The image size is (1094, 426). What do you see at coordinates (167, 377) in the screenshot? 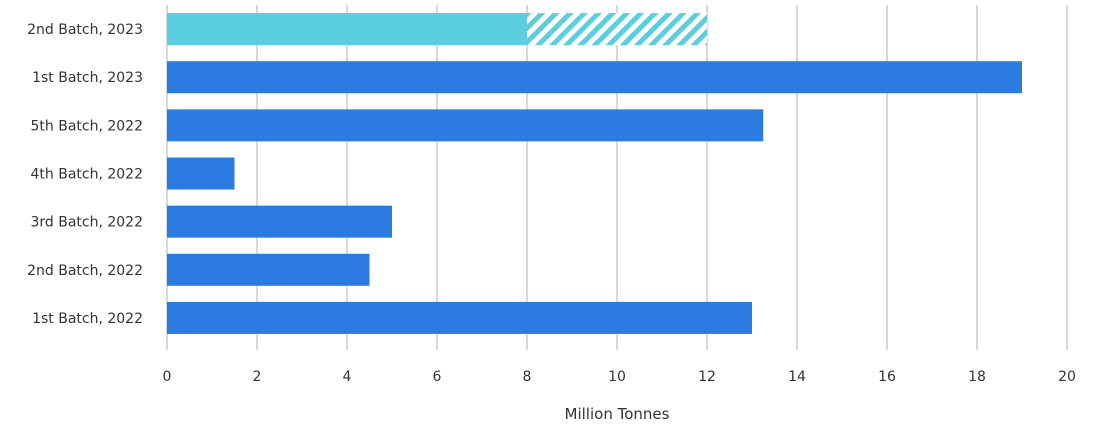
I see `x-tick-label: 0` at bounding box center [167, 377].